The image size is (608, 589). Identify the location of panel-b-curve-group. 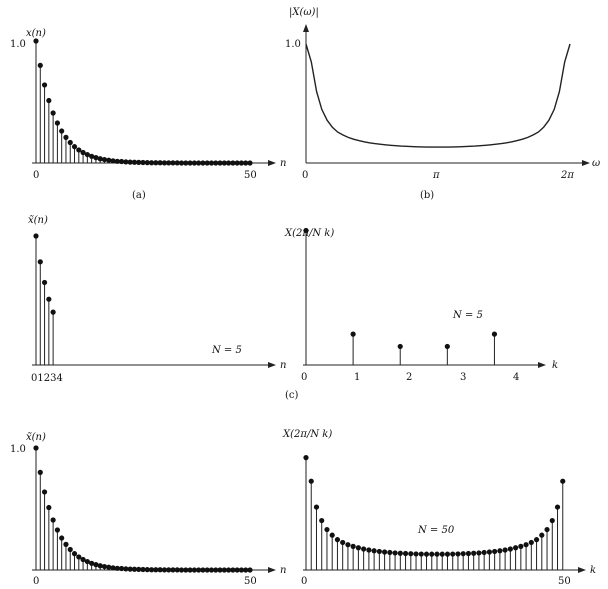
(438, 95).